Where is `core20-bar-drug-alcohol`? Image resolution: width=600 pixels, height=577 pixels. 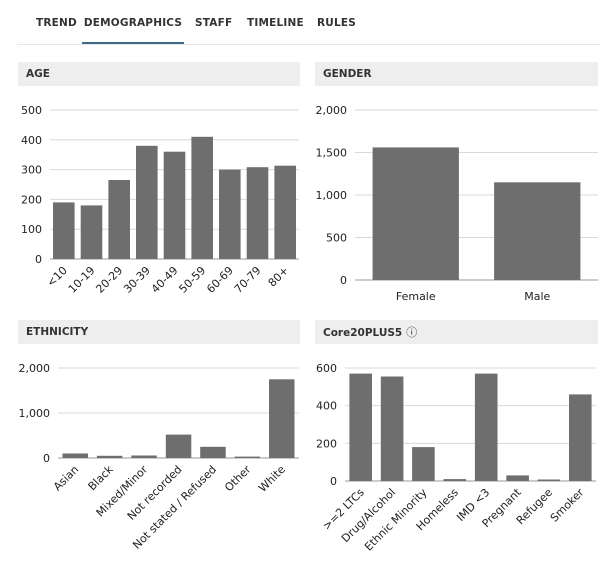 core20-bar-drug-alcohol is located at coordinates (392, 429).